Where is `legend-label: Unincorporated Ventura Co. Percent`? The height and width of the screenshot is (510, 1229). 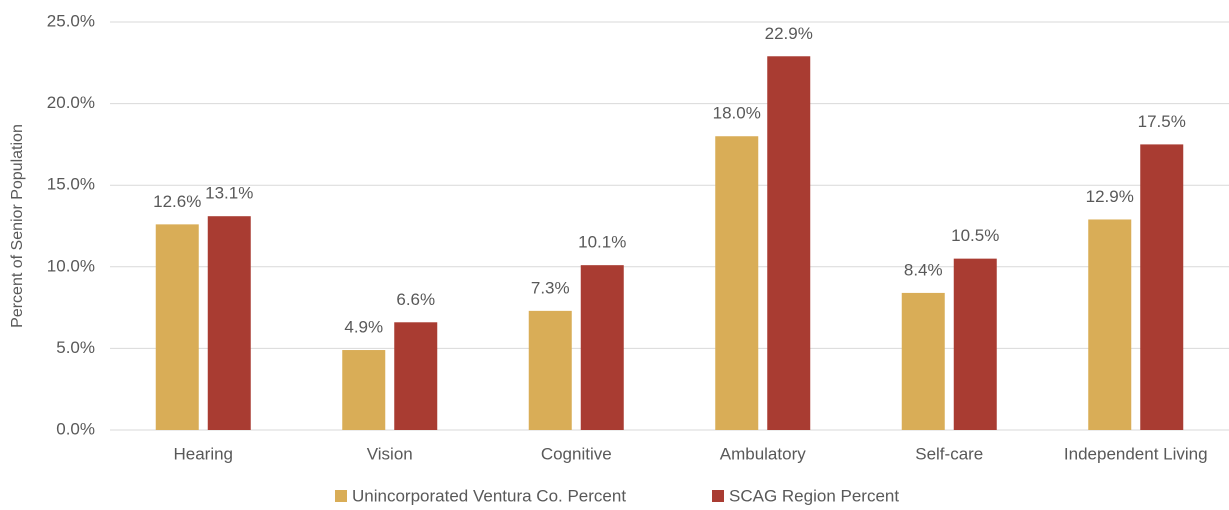 legend-label: Unincorporated Ventura Co. Percent is located at coordinates (489, 495).